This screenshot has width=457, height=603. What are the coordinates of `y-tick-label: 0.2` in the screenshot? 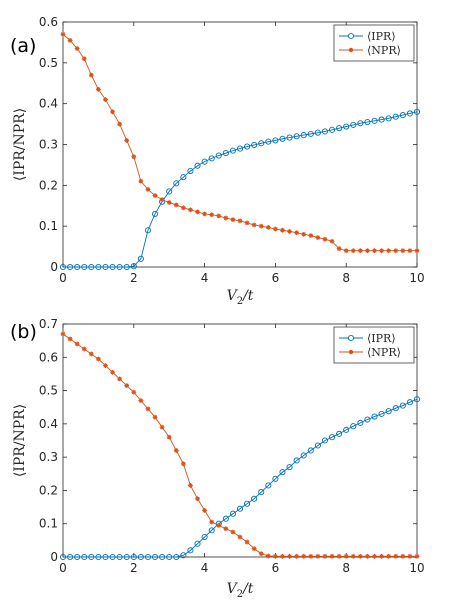 It's located at (48, 185).